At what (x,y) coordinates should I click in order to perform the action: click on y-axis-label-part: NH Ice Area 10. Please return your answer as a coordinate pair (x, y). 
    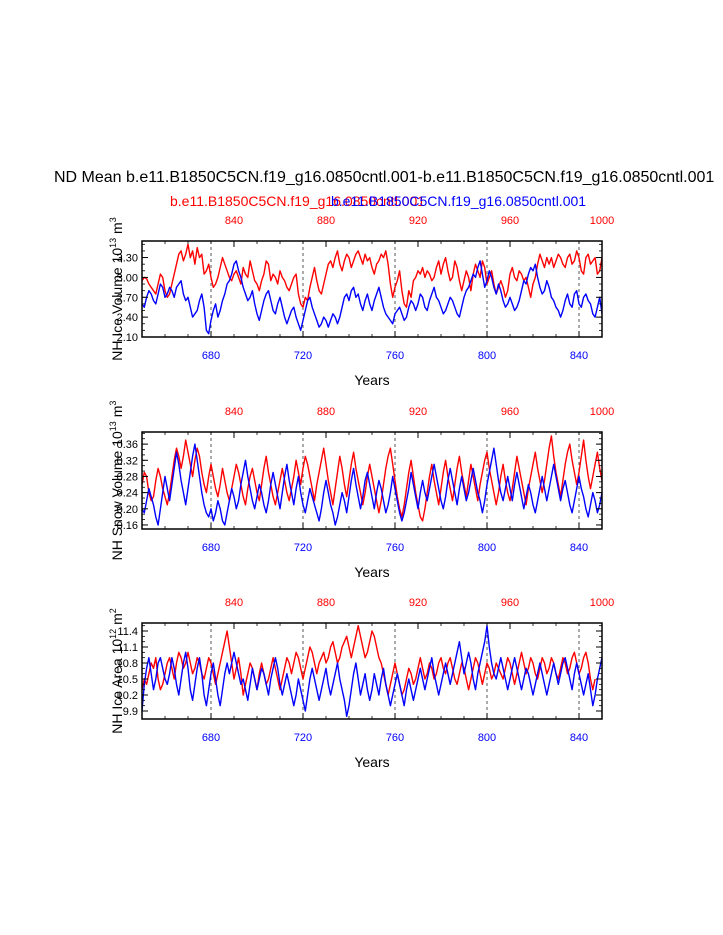
    Looking at the image, I should click on (117, 686).